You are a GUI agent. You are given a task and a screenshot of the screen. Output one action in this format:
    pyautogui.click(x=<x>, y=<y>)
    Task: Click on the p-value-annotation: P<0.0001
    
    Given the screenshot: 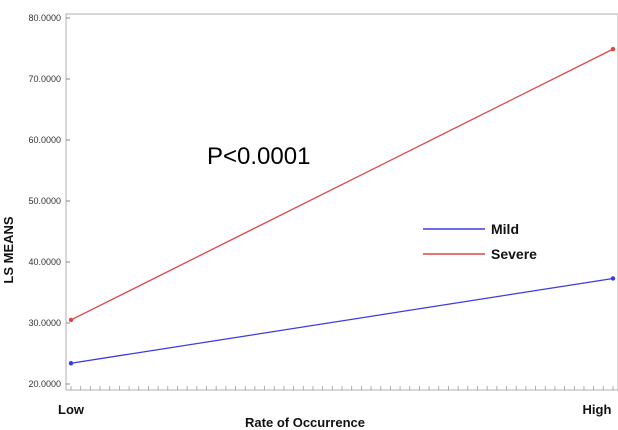 What is the action you would take?
    pyautogui.click(x=258, y=156)
    